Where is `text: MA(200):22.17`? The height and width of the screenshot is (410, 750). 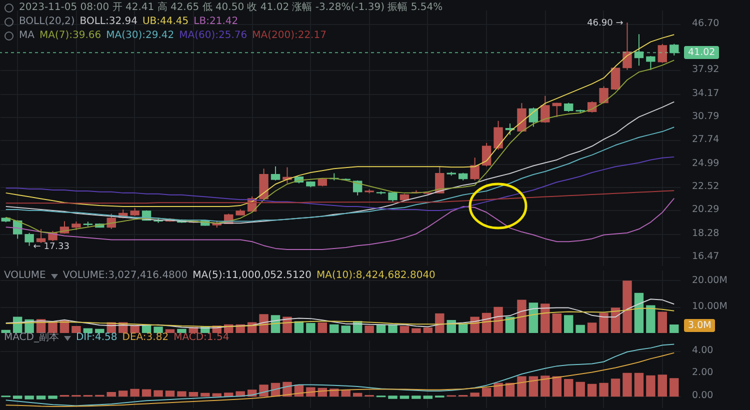
text: MA(200):22.17 is located at coordinates (289, 36).